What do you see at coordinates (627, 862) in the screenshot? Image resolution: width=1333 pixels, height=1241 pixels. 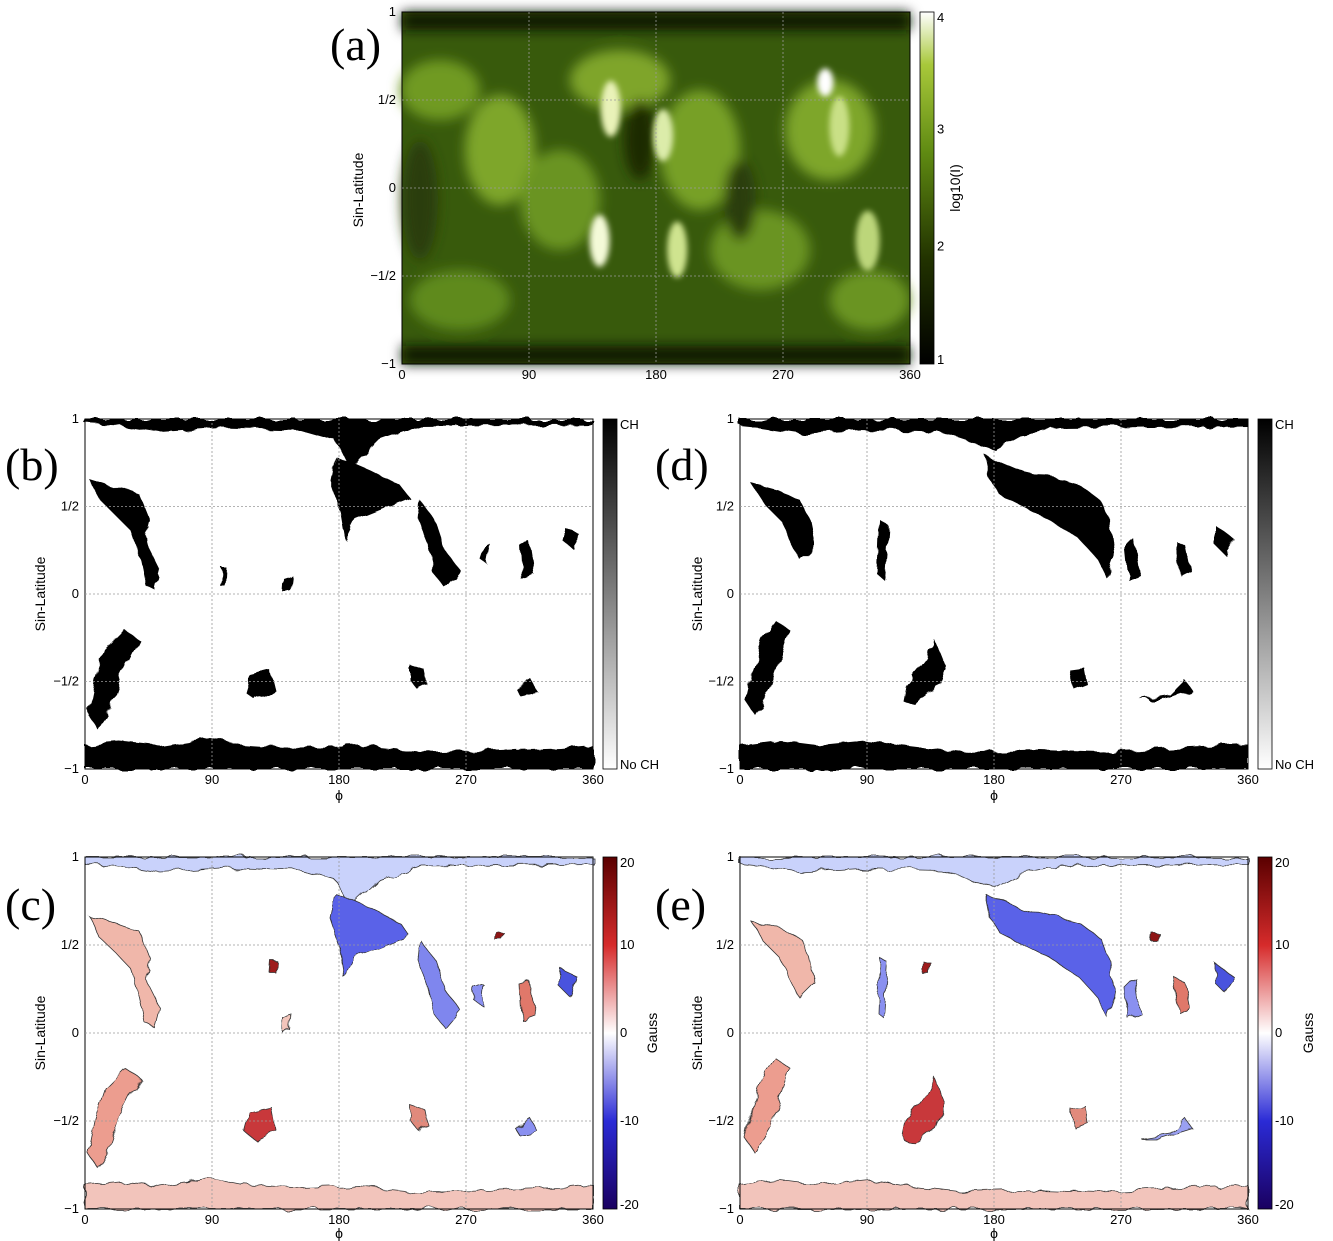 I see `colorbar-tick-label: 20` at bounding box center [627, 862].